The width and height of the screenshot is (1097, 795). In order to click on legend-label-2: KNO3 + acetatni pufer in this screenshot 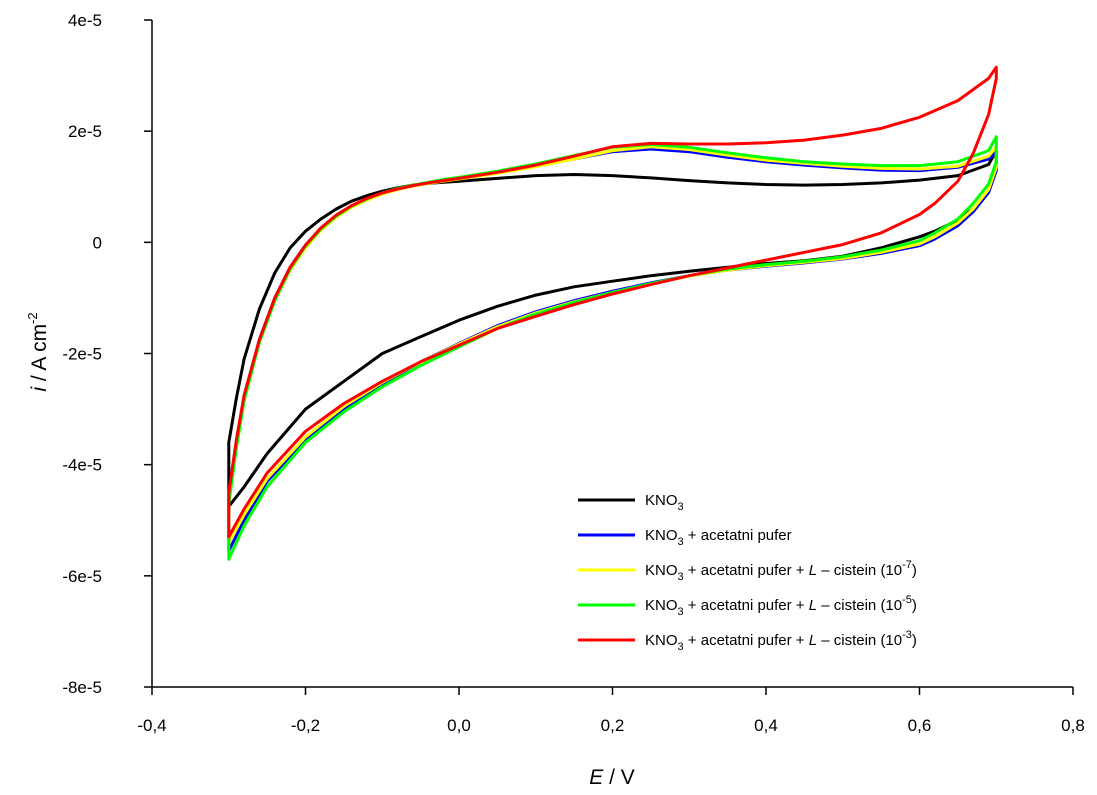, I will do `click(718, 537)`.